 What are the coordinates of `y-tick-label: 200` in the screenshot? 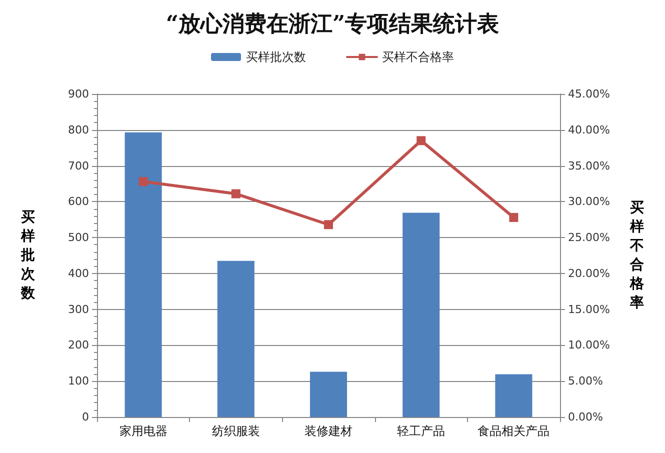 It's located at (78, 345).